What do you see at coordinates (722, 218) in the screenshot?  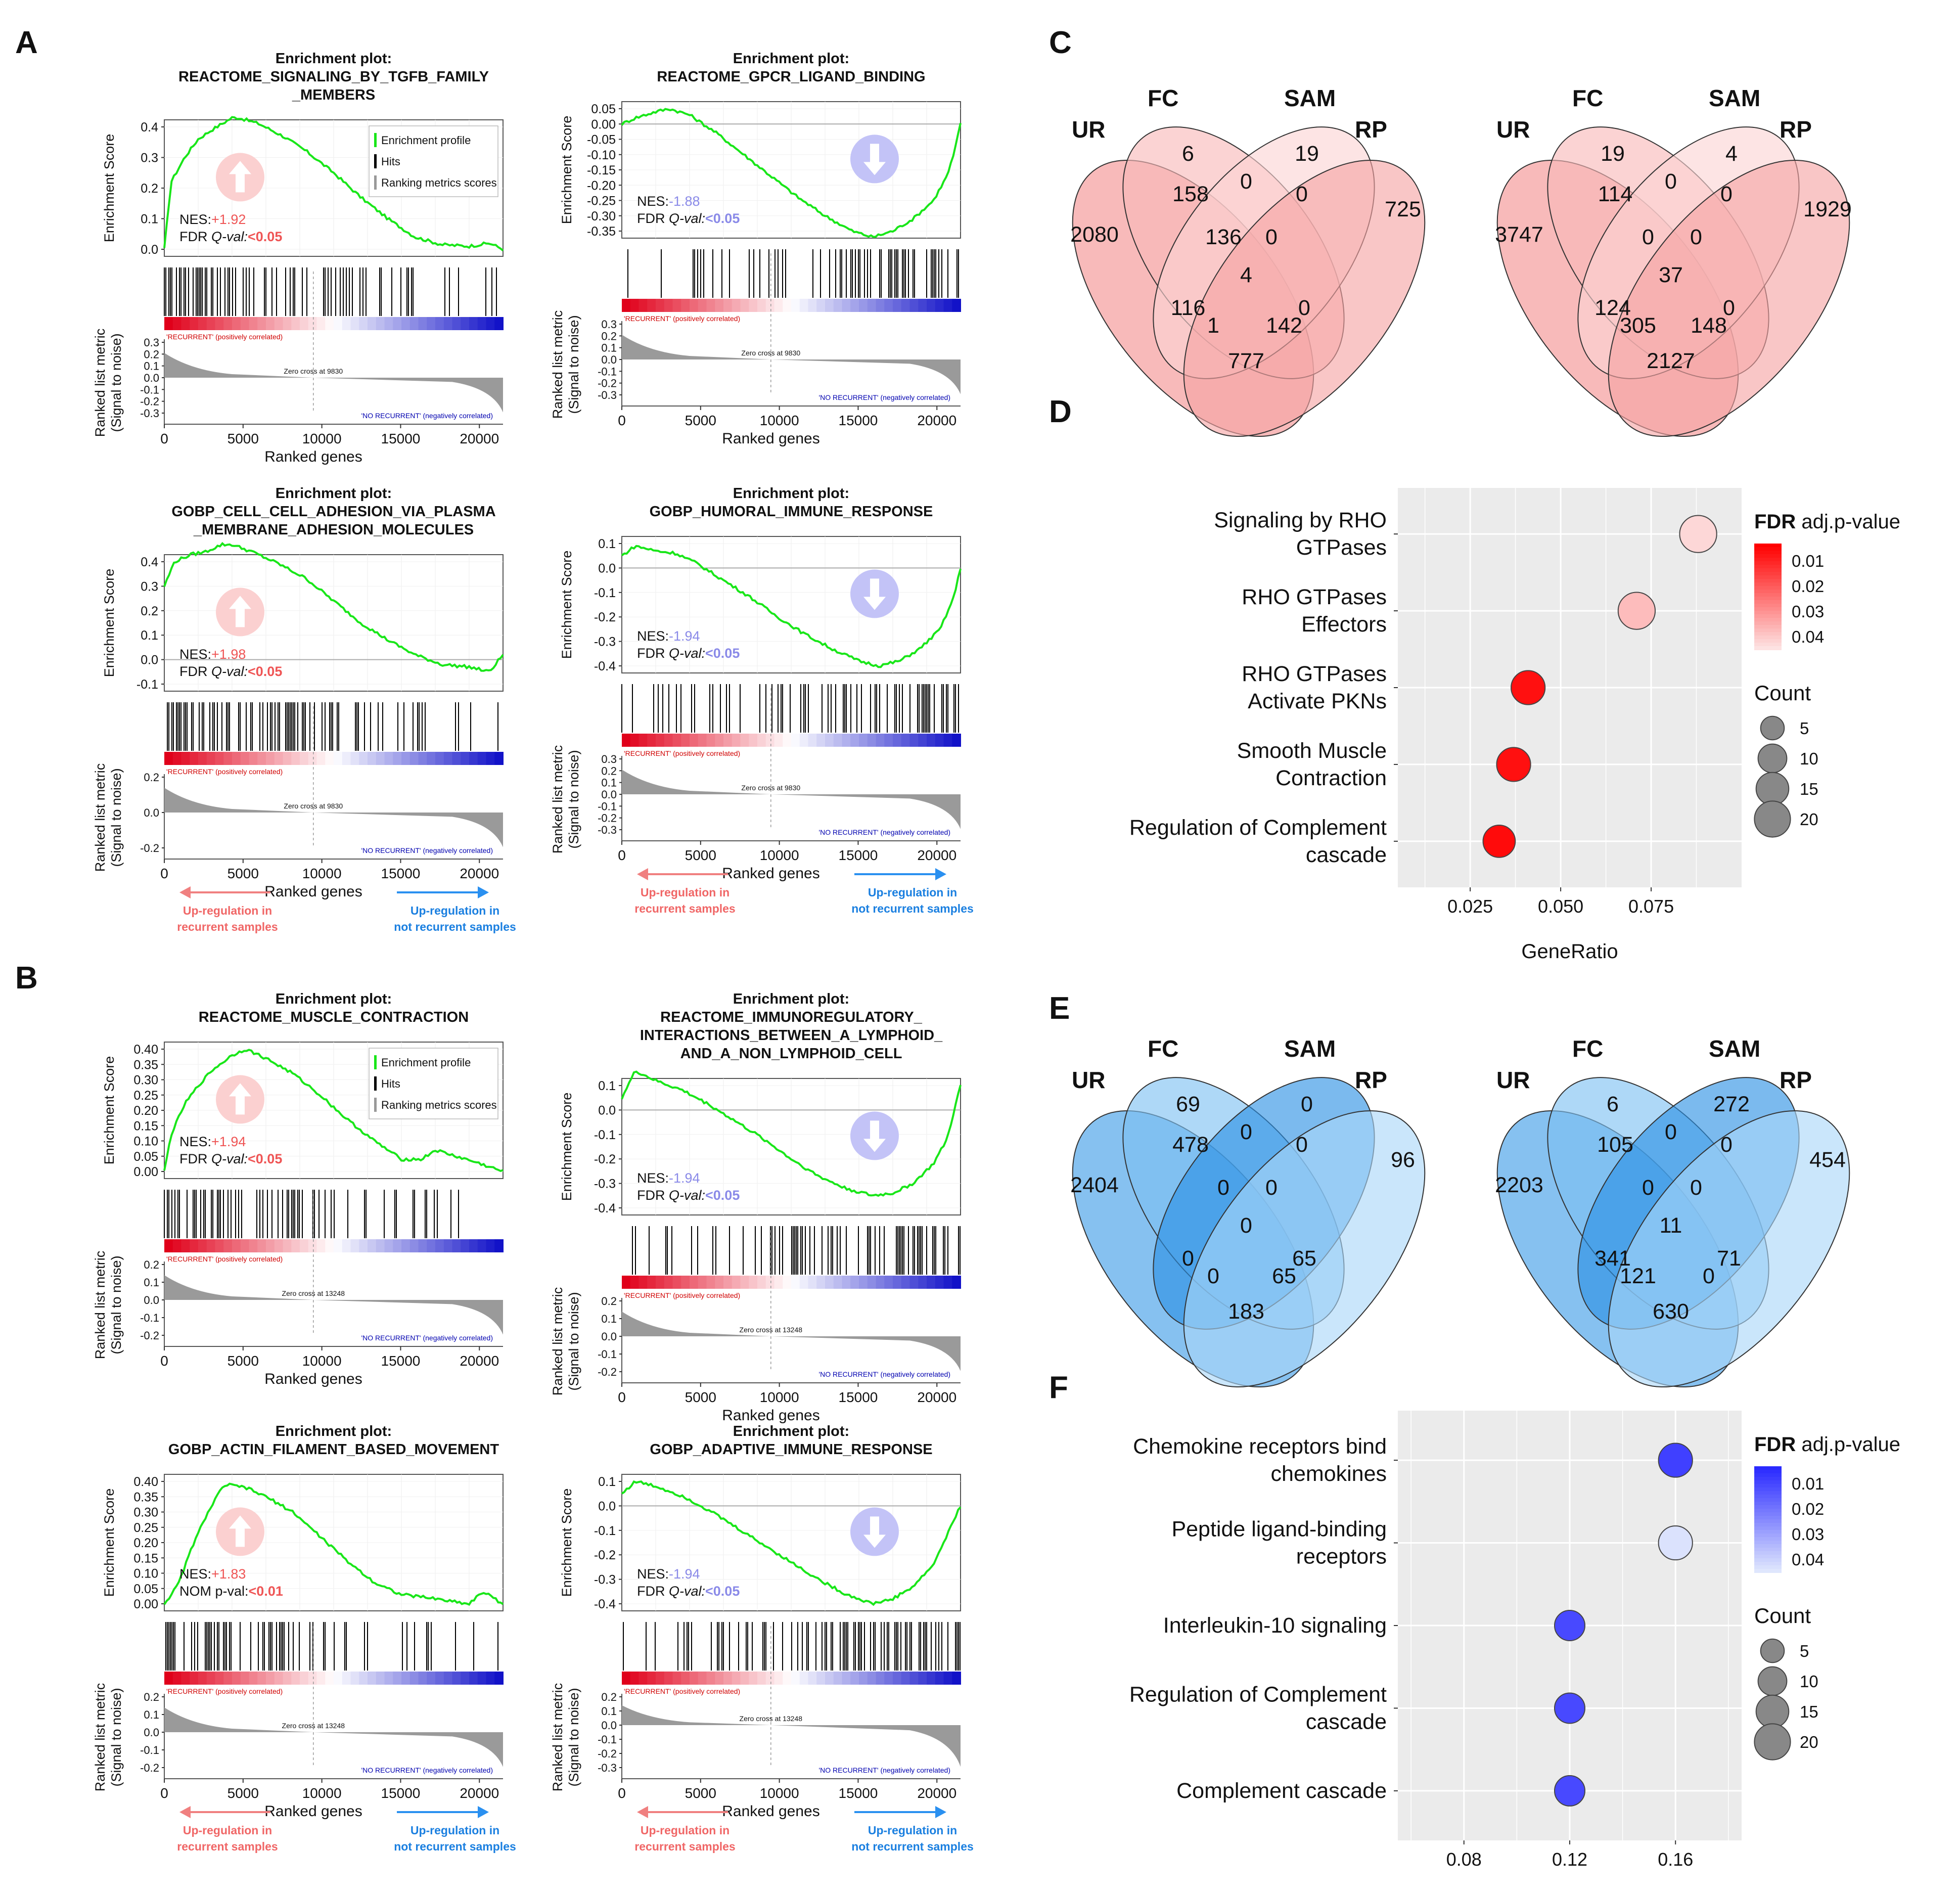 I see `stat-value: <0.05` at bounding box center [722, 218].